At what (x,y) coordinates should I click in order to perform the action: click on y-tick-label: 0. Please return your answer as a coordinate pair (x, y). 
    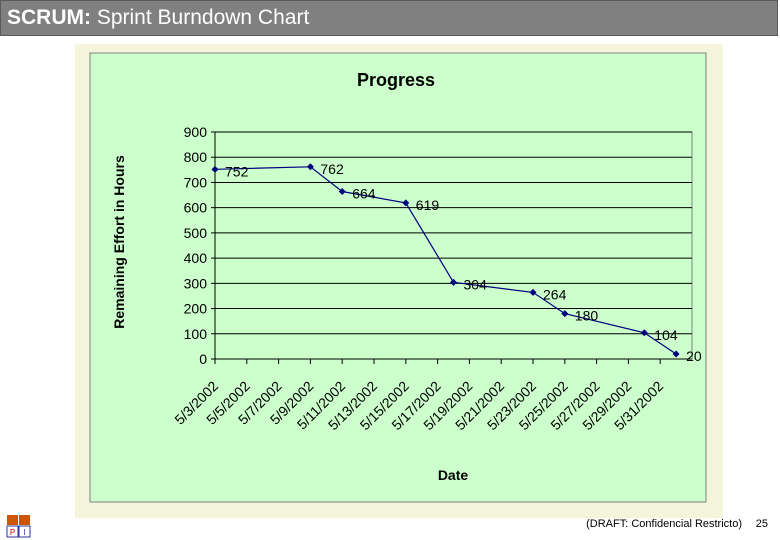
    Looking at the image, I should click on (203, 359).